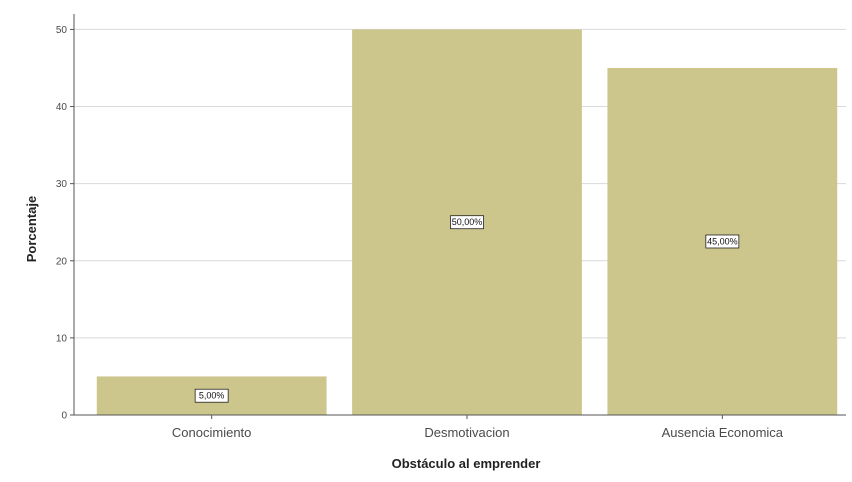  Describe the element at coordinates (62, 107) in the screenshot. I see `y-tick-label-40: 40` at that location.